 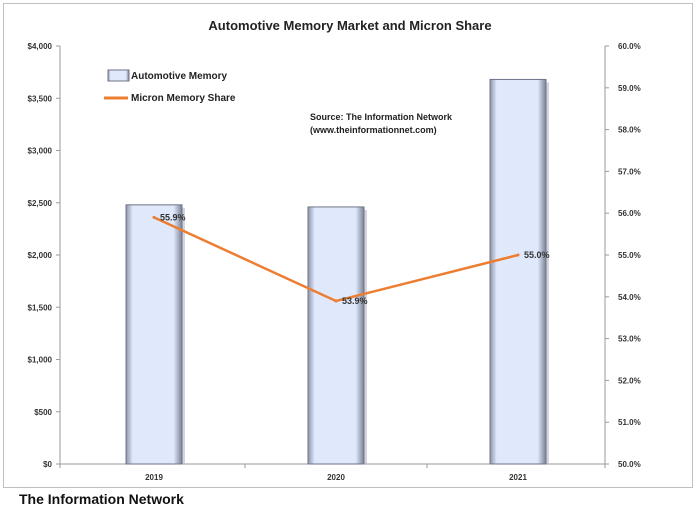 What do you see at coordinates (629, 130) in the screenshot?
I see `y-right-tick-label: 58.0%` at bounding box center [629, 130].